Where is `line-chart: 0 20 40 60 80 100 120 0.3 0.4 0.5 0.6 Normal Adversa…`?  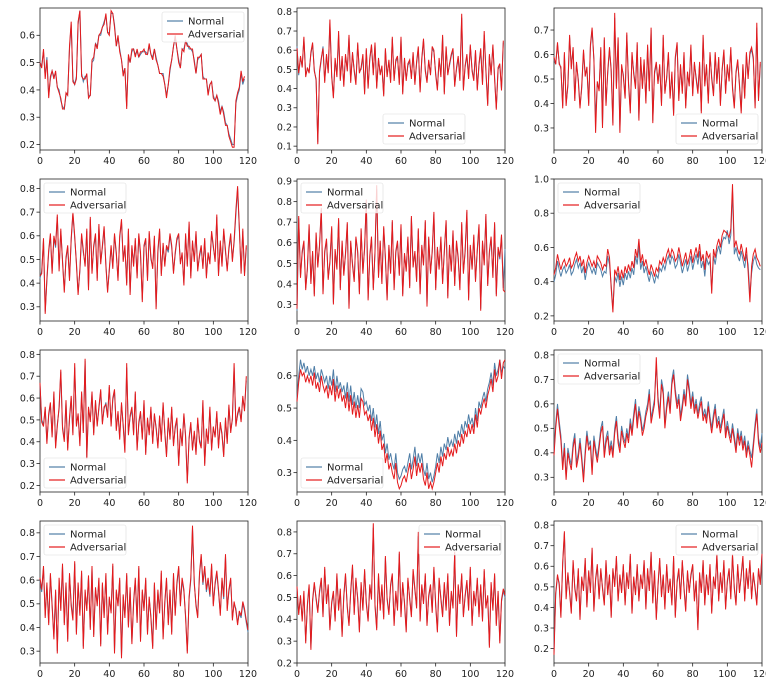
line-chart: 0 20 40 60 80 100 120 0.3 0.4 0.5 0.6 Normal Adversa… is located at coordinates (395, 429).